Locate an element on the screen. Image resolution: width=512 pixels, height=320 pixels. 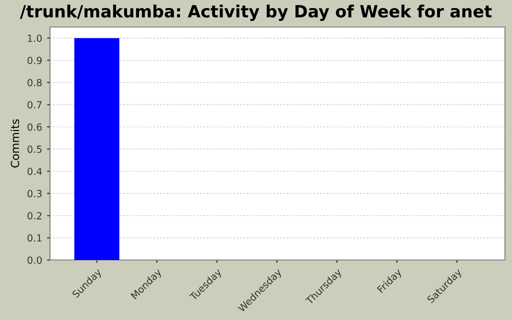
y-tick-label: 0.0 is located at coordinates (35, 260).